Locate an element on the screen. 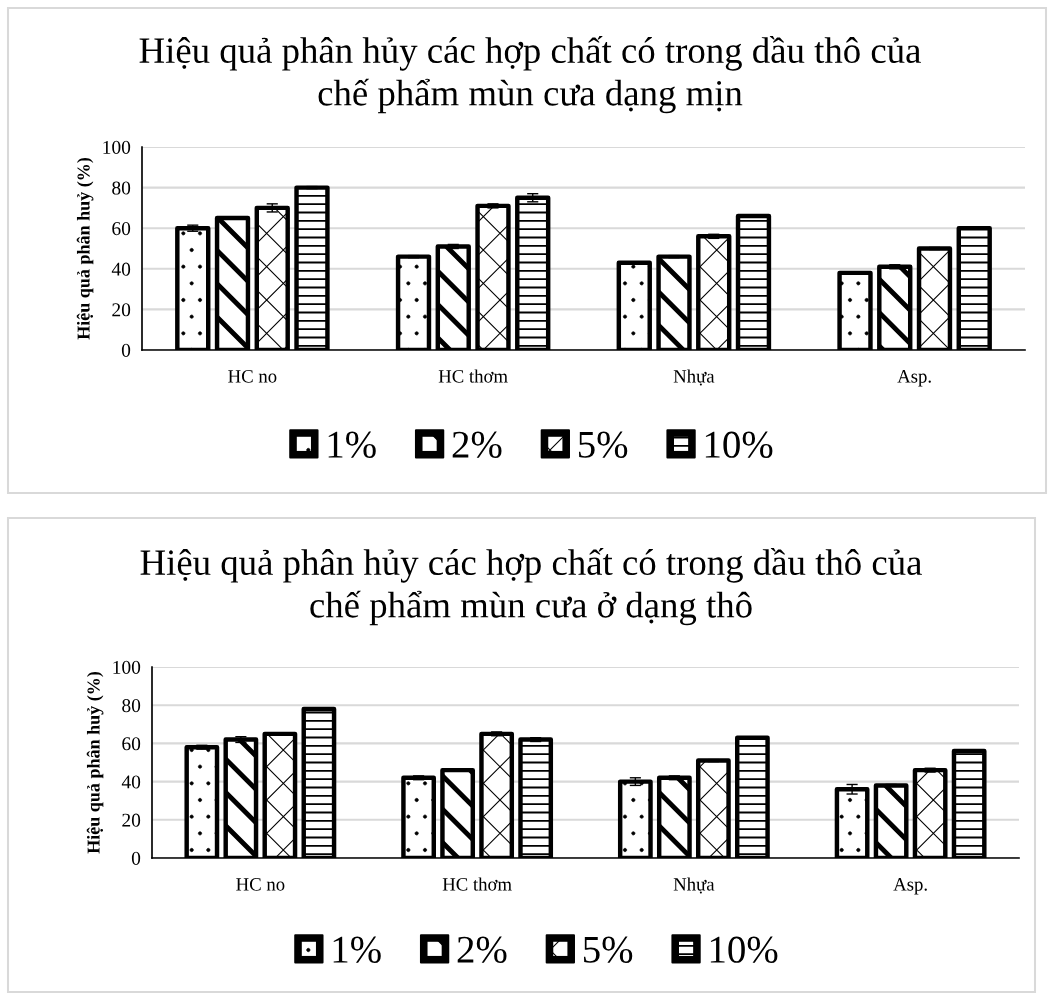 The image size is (1048, 993). chart-title: Hiệu quả phân hủy các hợp chất có trong dầu thô của chế phẩm mùn cưa ở dạng thô is located at coordinates (531, 587).